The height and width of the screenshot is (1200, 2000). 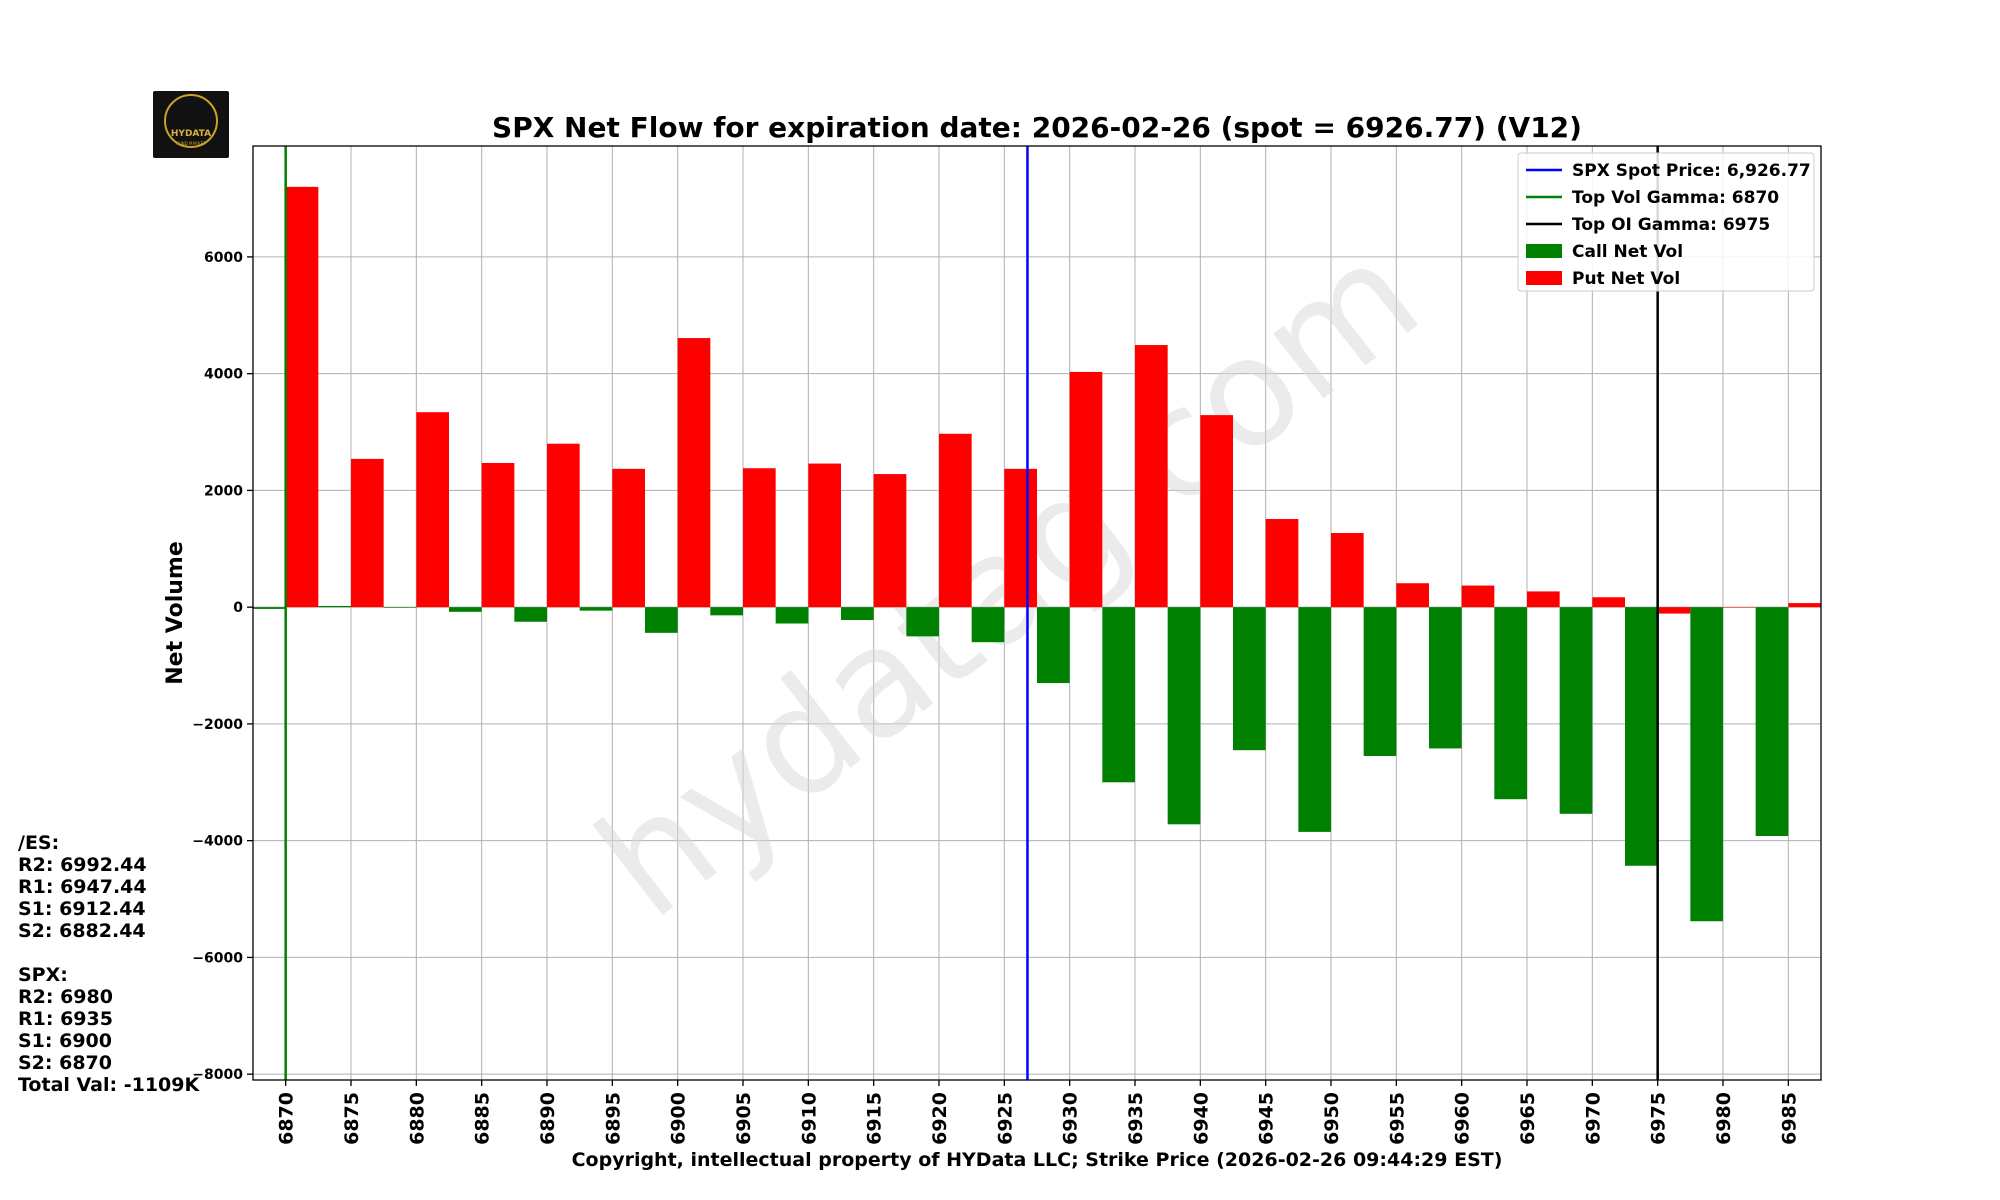 I want to click on x-tick-label: 6885, so click(x=483, y=1118).